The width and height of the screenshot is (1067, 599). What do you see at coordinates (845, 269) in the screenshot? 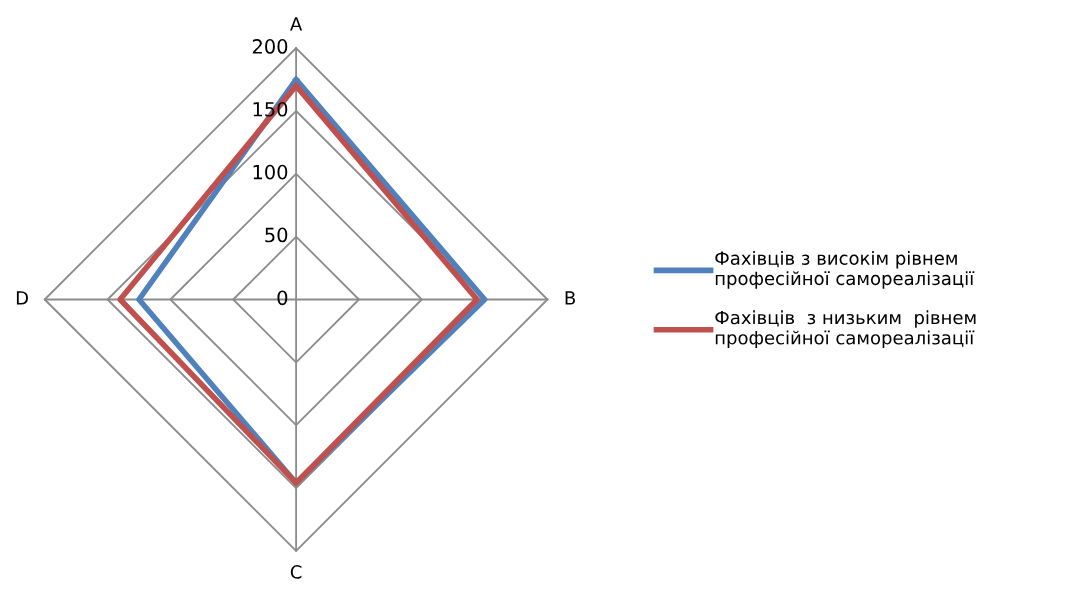
I see `legend-label: Фахівців з високім рівнем професійної самореалізації` at bounding box center [845, 269].